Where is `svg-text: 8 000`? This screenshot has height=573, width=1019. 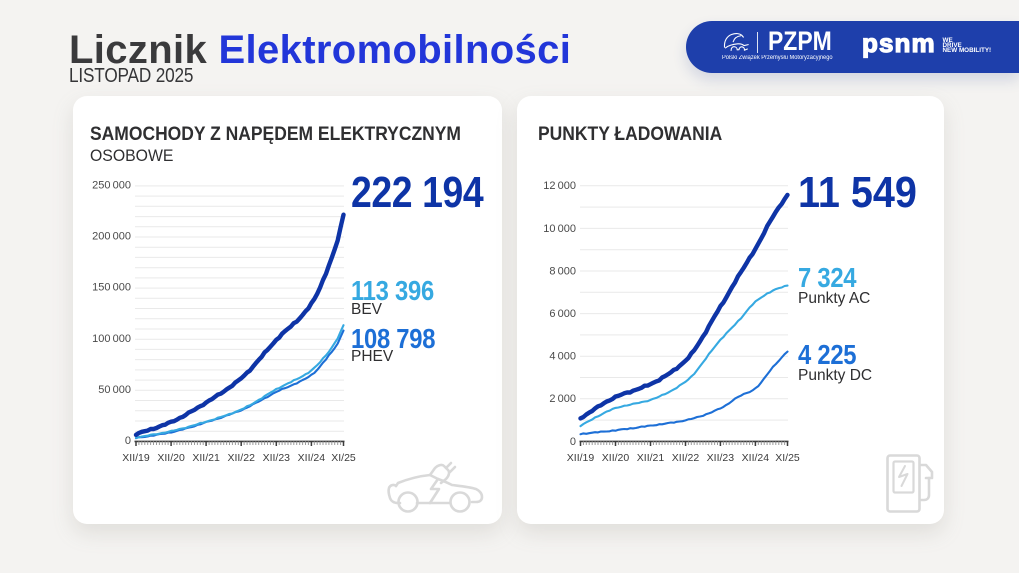
svg-text: 8 000 is located at coordinates (562, 271).